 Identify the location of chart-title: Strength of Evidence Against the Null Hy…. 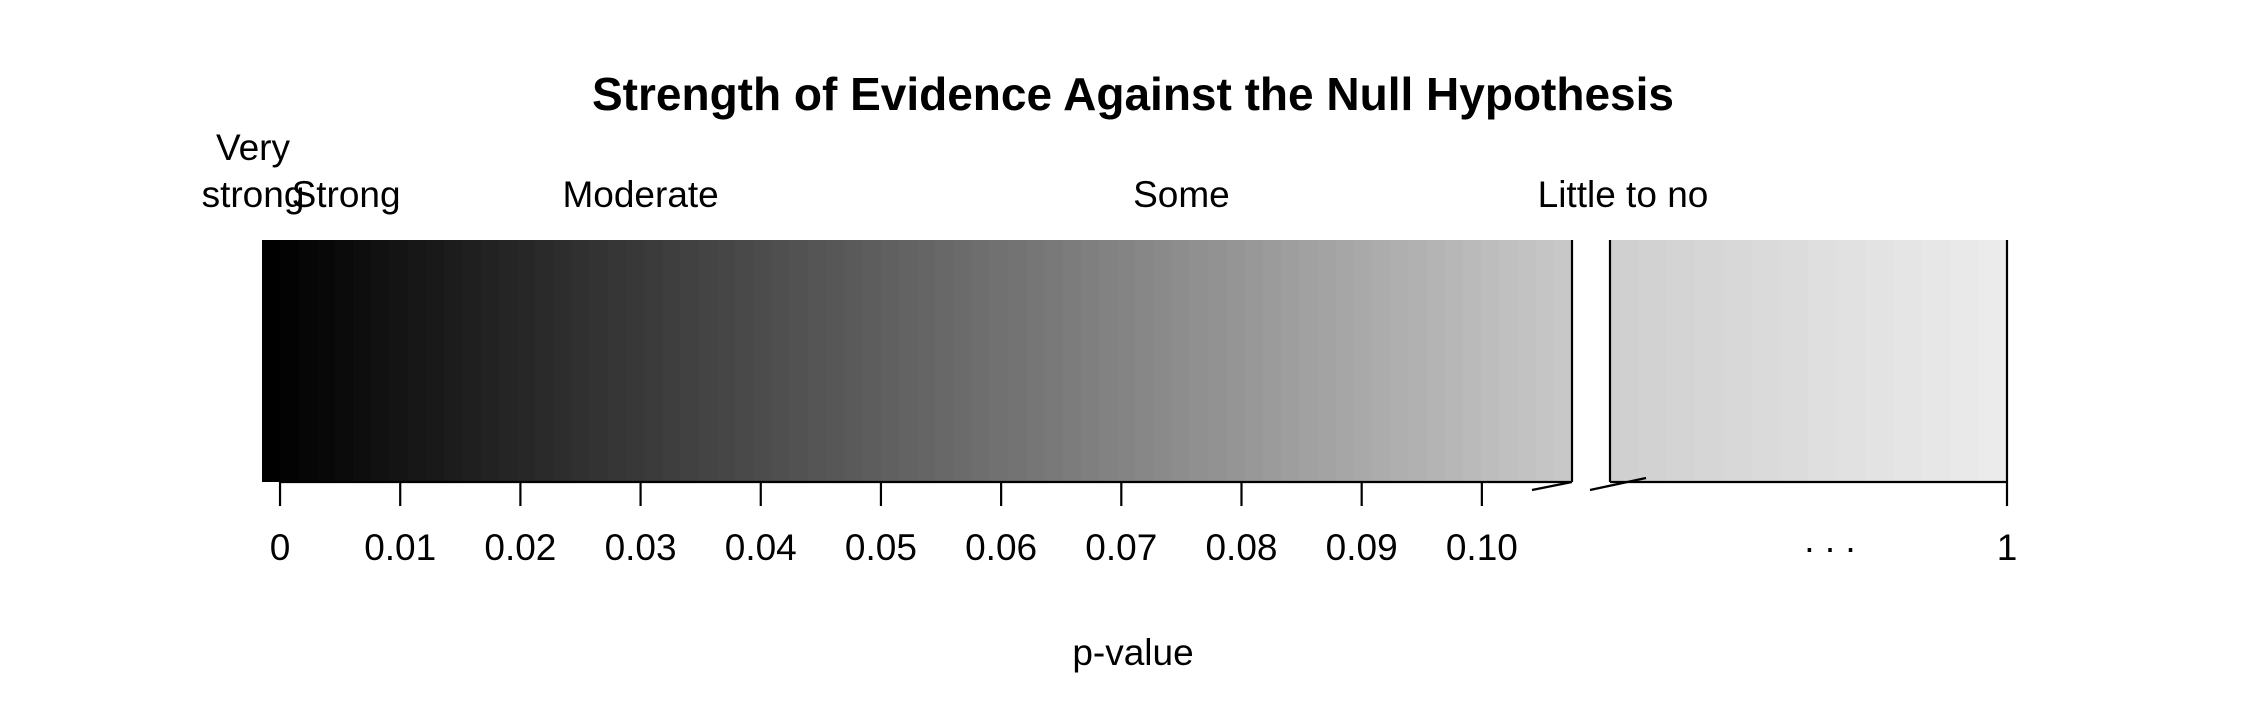
(1133, 94).